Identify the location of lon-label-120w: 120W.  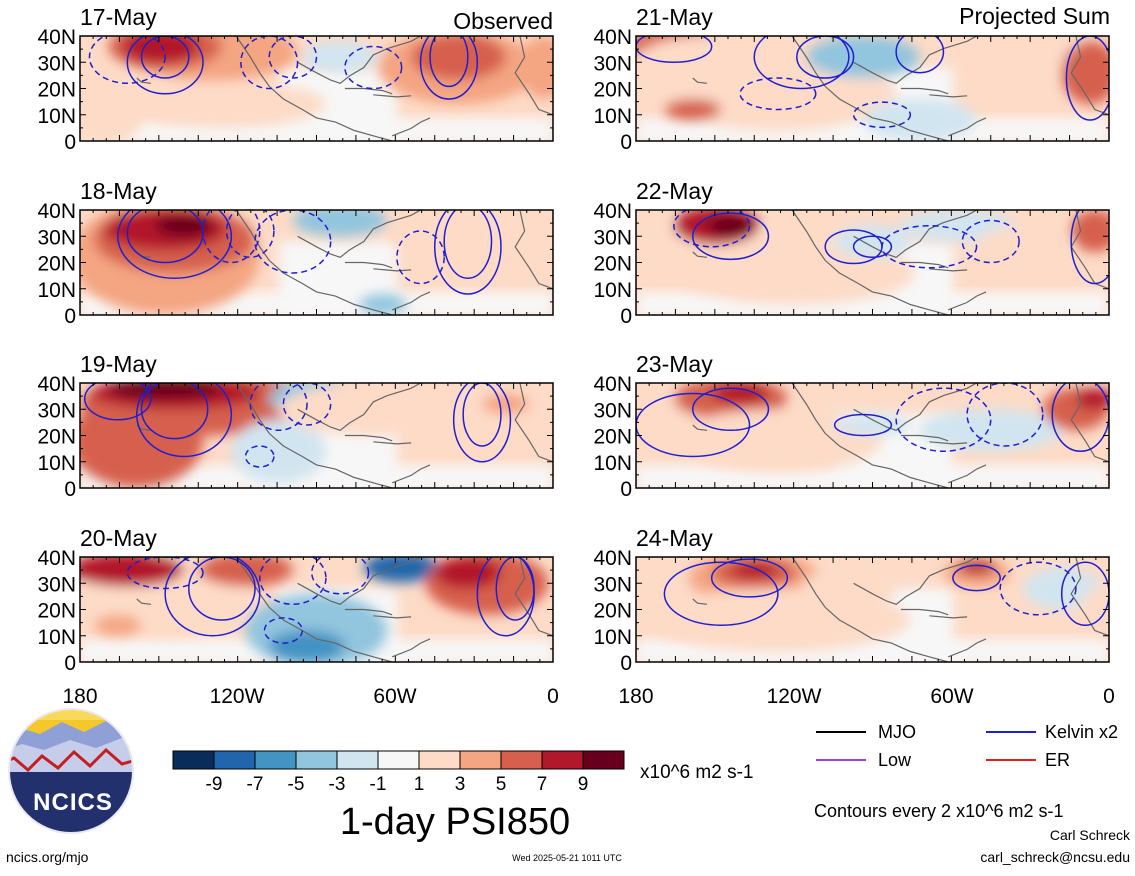
(237, 696).